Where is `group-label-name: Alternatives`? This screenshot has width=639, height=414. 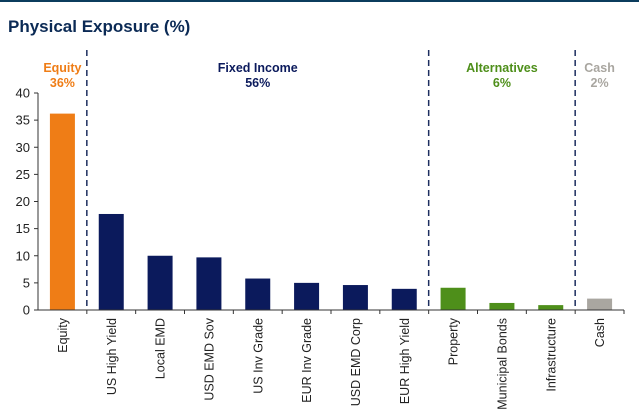 group-label-name: Alternatives is located at coordinates (502, 68).